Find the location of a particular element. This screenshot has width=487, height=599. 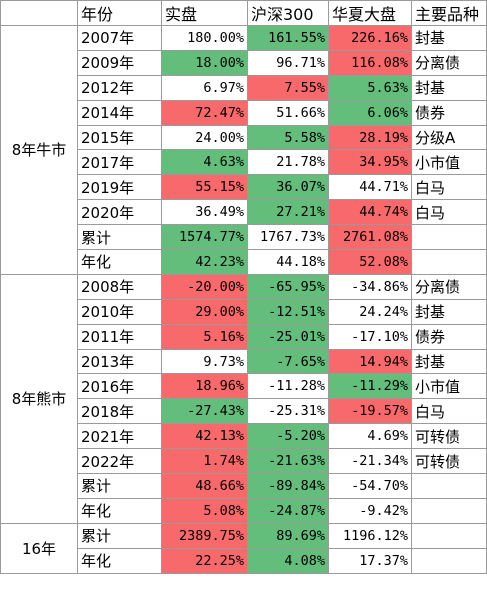

actual-return-cell: 48.66% is located at coordinates (204, 486).